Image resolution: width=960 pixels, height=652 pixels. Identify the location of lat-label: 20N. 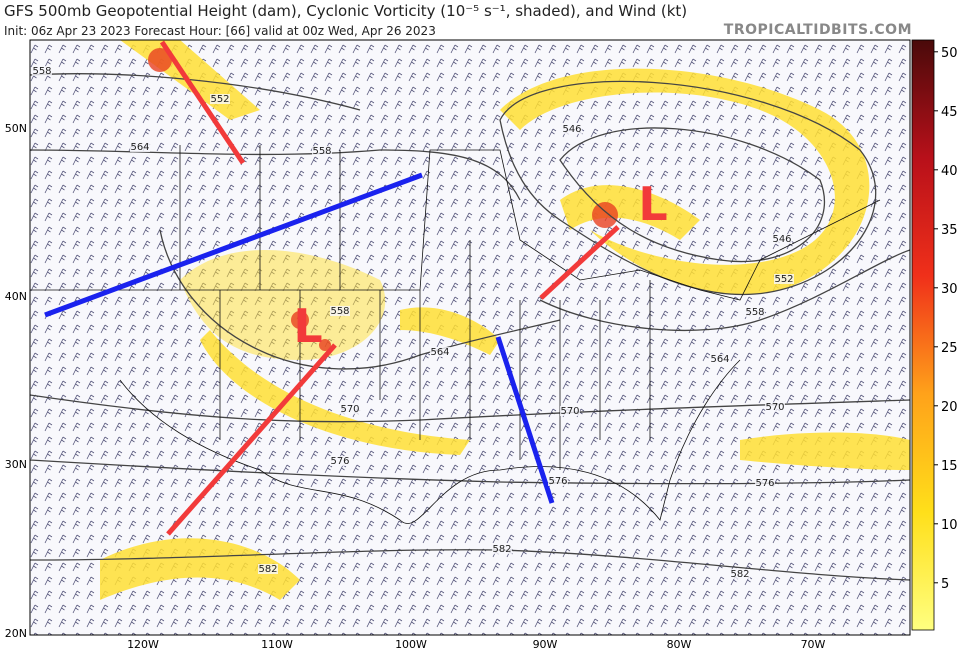
(16, 633).